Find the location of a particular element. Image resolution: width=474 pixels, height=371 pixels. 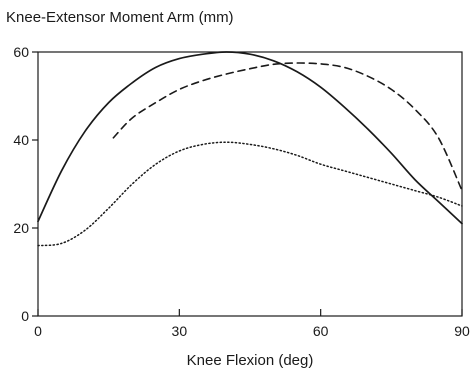

y-tick-label: 60 is located at coordinates (21, 52).